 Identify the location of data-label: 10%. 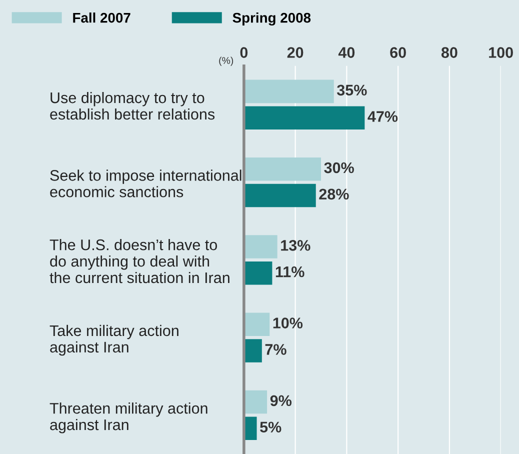
(288, 323).